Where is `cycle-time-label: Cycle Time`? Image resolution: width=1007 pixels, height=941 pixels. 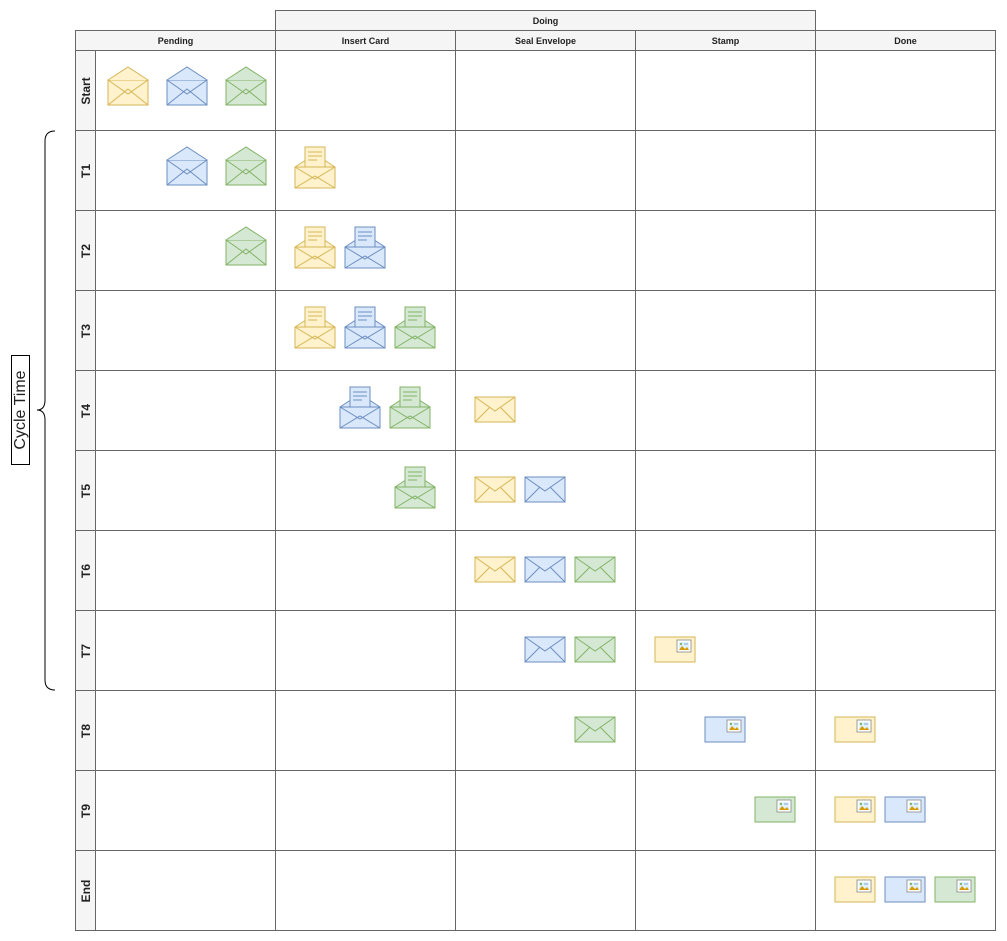 cycle-time-label: Cycle Time is located at coordinates (20, 410).